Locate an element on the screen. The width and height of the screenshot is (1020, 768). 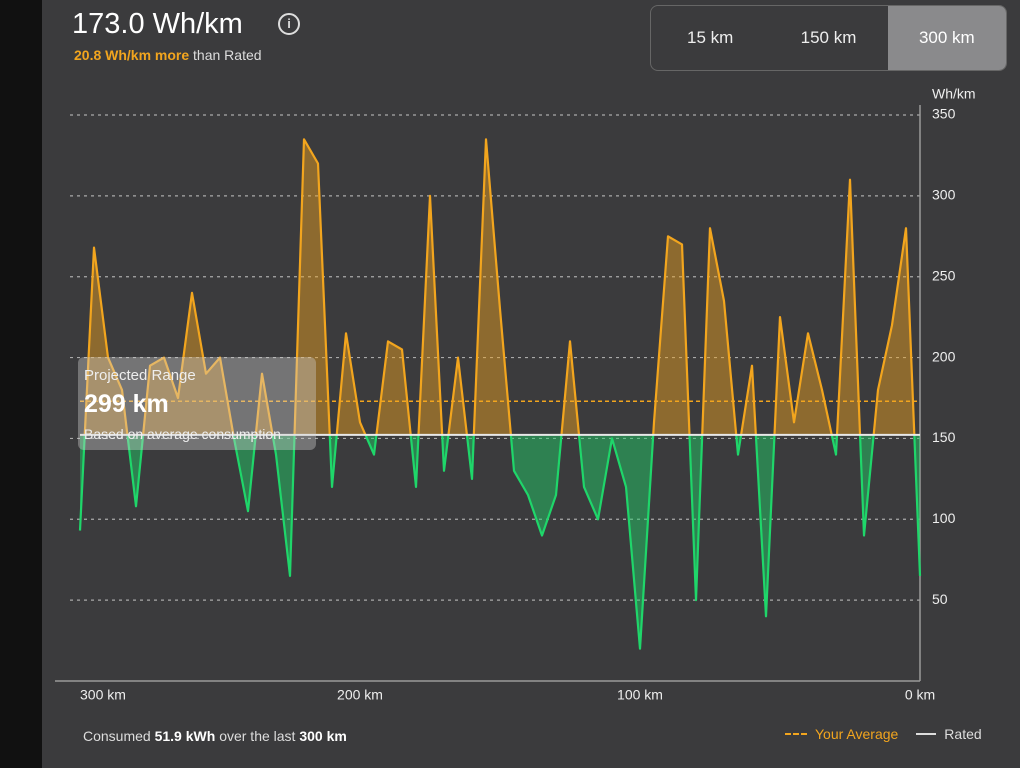
y-tick-label: 100 is located at coordinates (944, 518).